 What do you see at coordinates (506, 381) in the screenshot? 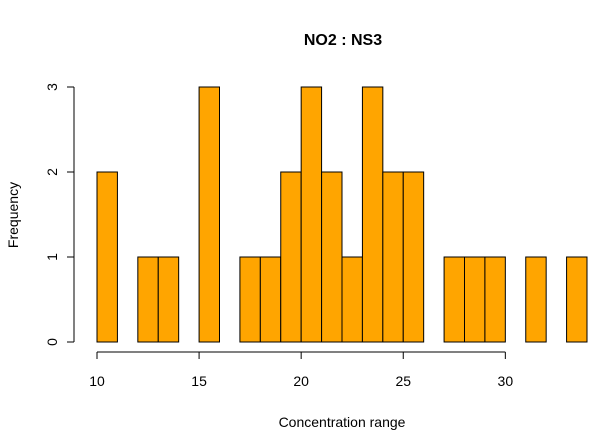
I see `x-tick-label: 30` at bounding box center [506, 381].